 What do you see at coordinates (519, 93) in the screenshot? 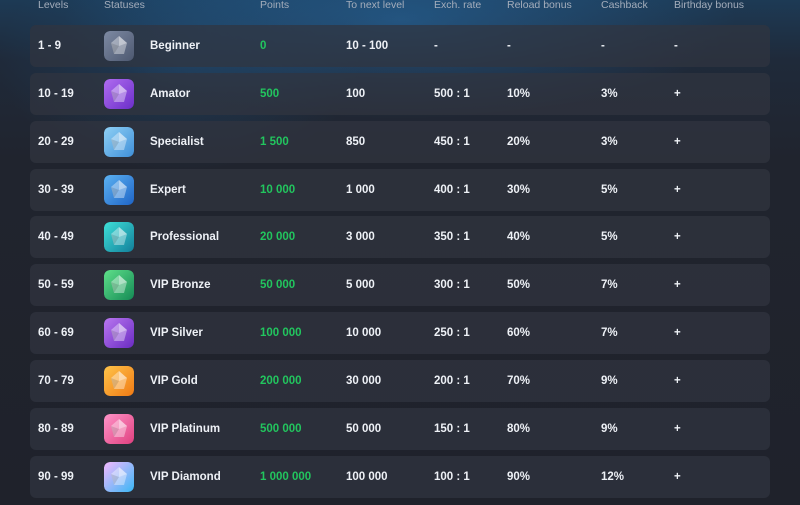
I see `reload-bonus-cell: 10%` at bounding box center [519, 93].